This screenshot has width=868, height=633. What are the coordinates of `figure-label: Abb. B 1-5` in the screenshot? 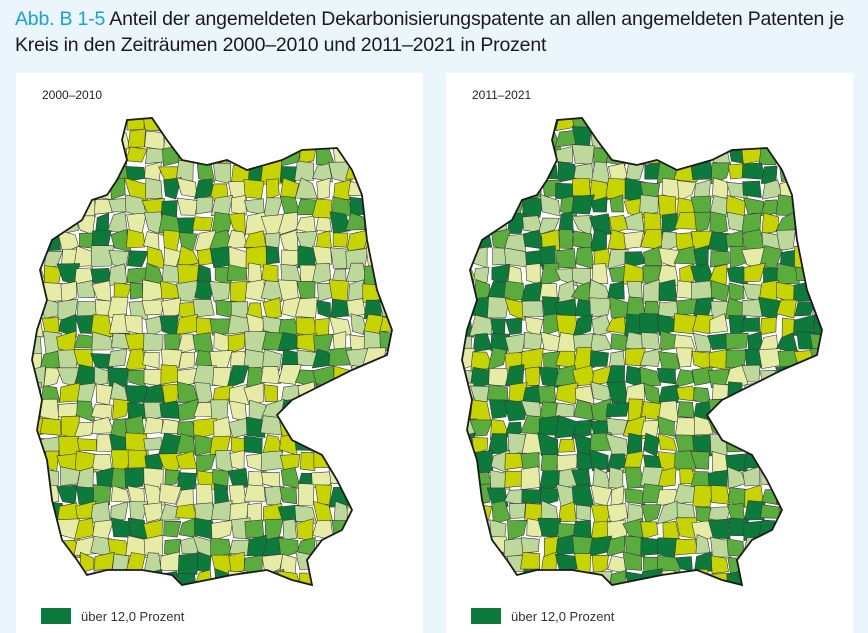 It's located at (60, 19).